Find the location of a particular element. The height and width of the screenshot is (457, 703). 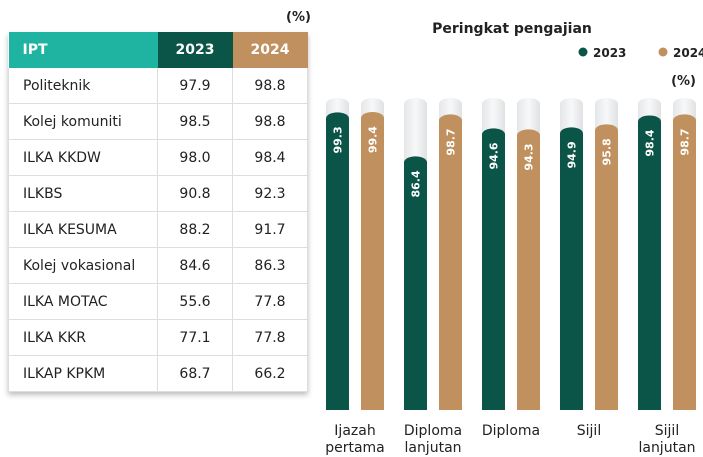

x-tick-label: Diploma lanjutan is located at coordinates (433, 439).